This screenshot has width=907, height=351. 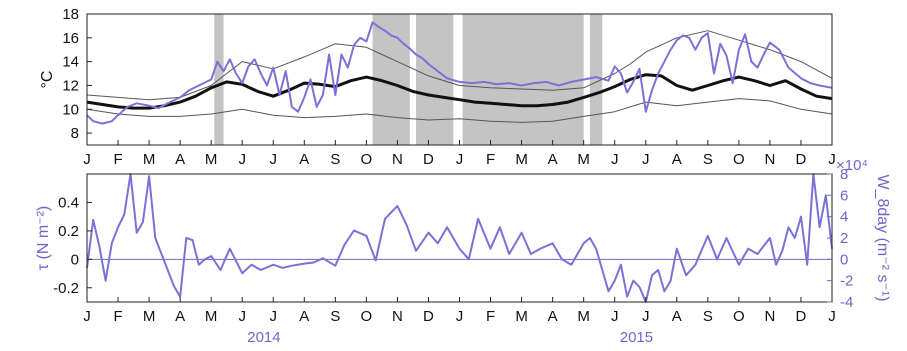 What do you see at coordinates (846, 281) in the screenshot?
I see `right-y-tick-label: -2` at bounding box center [846, 281].